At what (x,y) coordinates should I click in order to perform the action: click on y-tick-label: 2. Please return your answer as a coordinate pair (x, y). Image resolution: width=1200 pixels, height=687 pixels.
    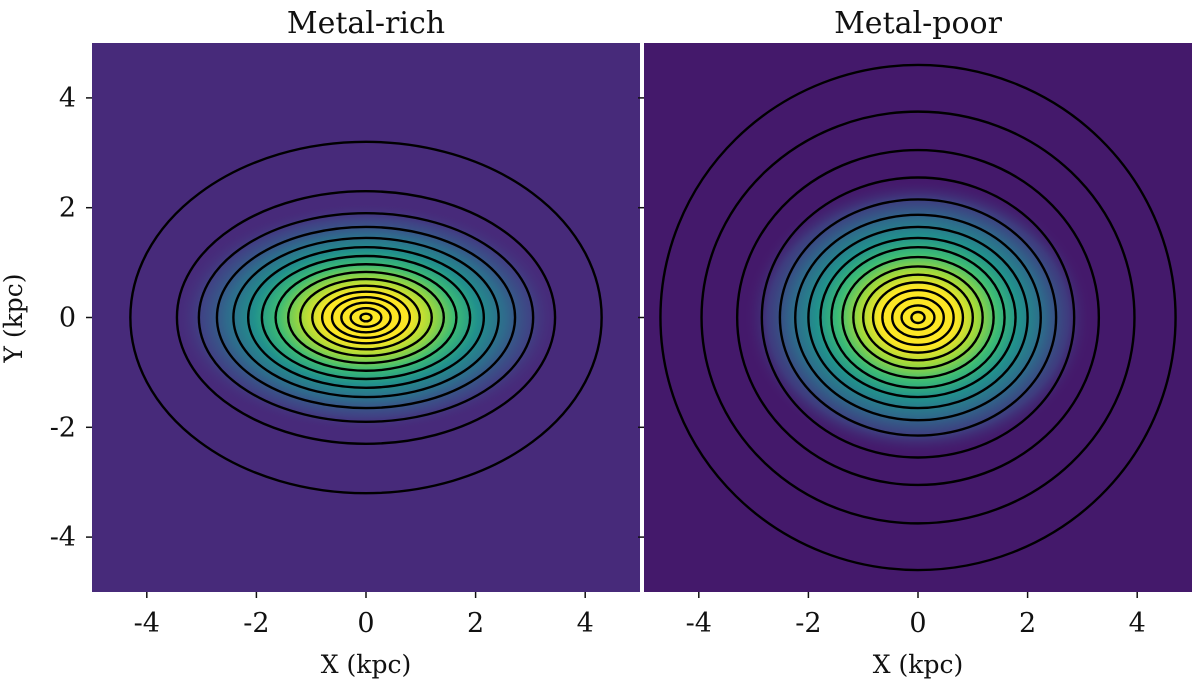
    Looking at the image, I should click on (67, 208).